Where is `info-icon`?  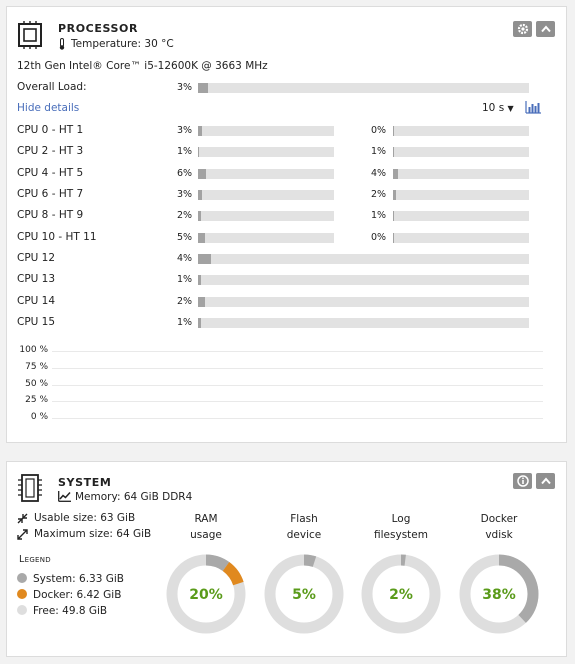
info-icon is located at coordinates (522, 481).